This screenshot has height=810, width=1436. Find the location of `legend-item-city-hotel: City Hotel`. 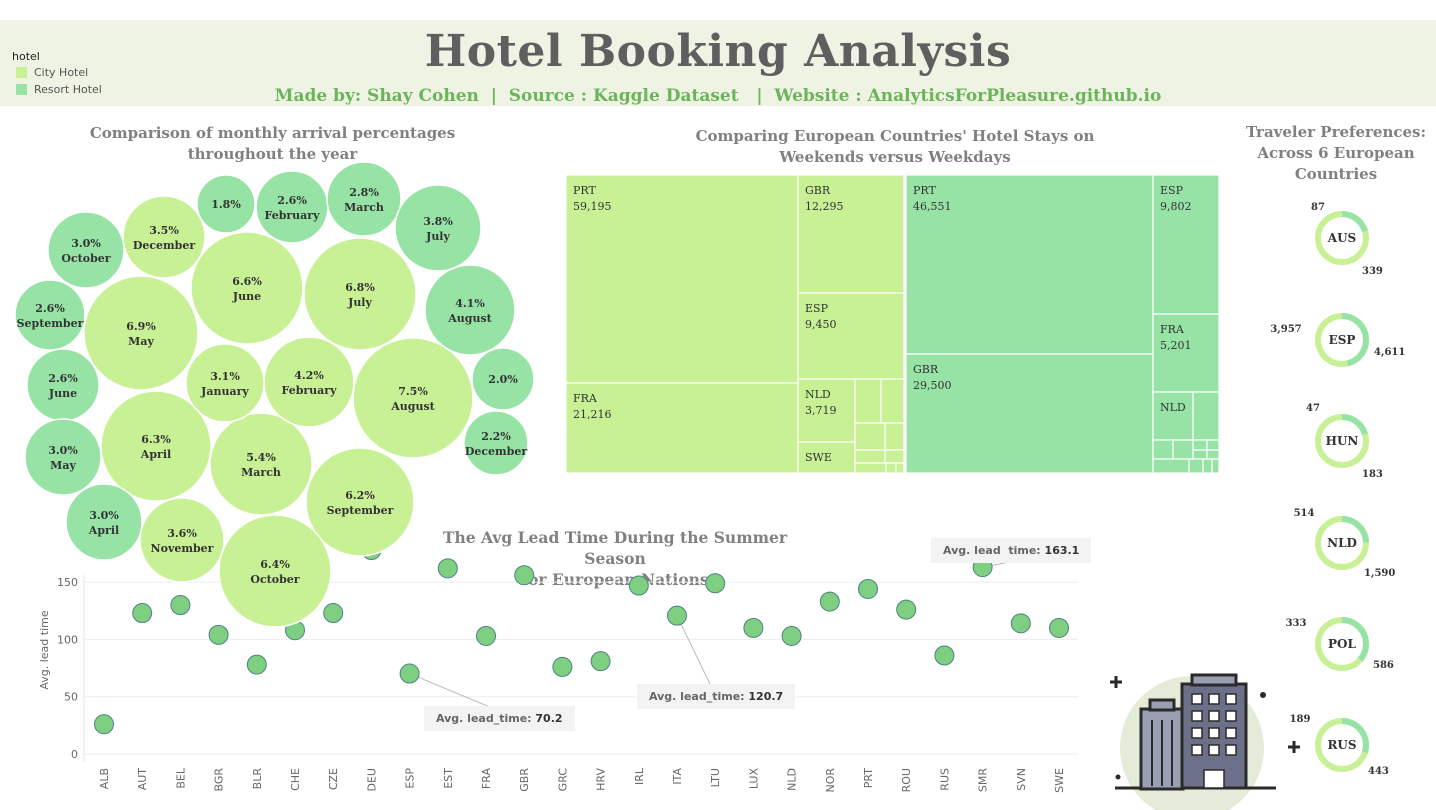

legend-item-city-hotel: City Hotel is located at coordinates (57, 72).